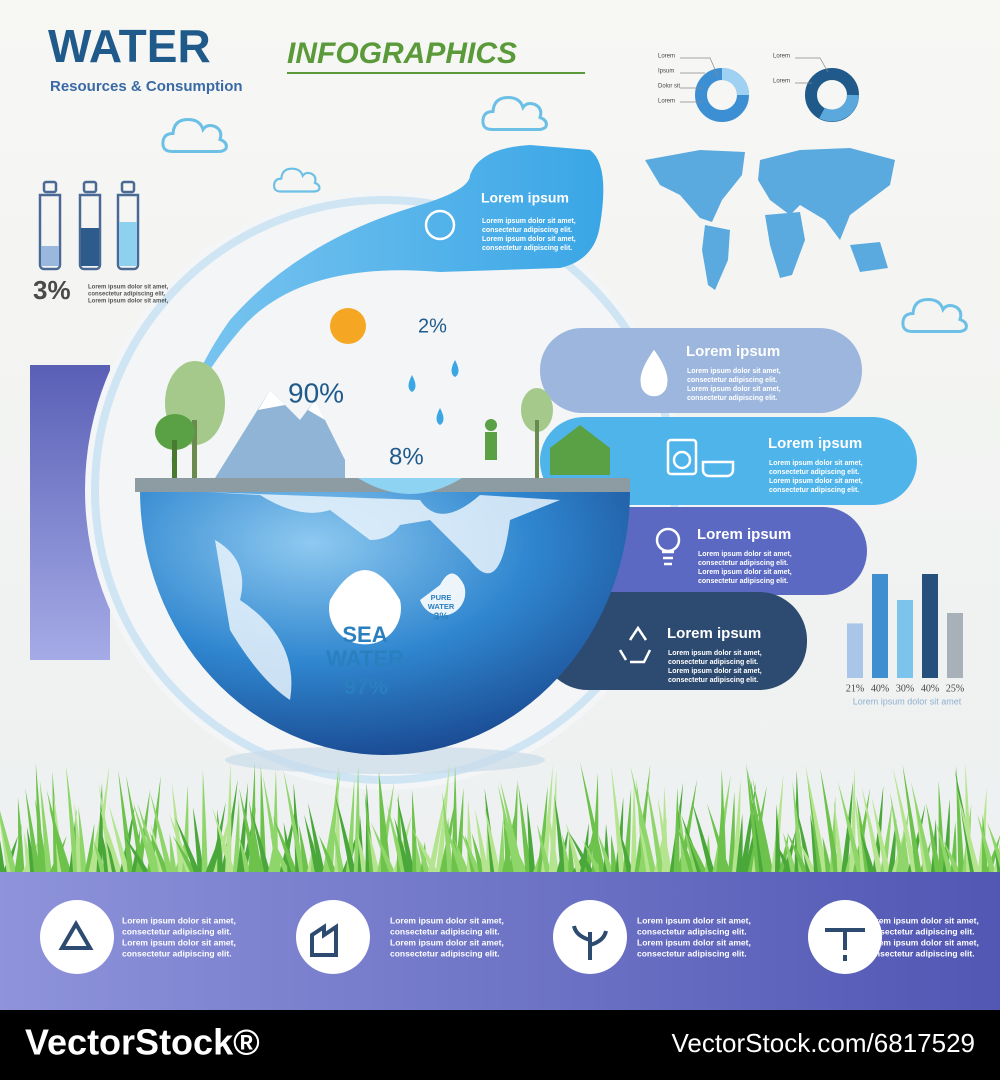 The image size is (1000, 1080). Describe the element at coordinates (52, 290) in the screenshot. I see `bottle-percent: 3%` at that location.